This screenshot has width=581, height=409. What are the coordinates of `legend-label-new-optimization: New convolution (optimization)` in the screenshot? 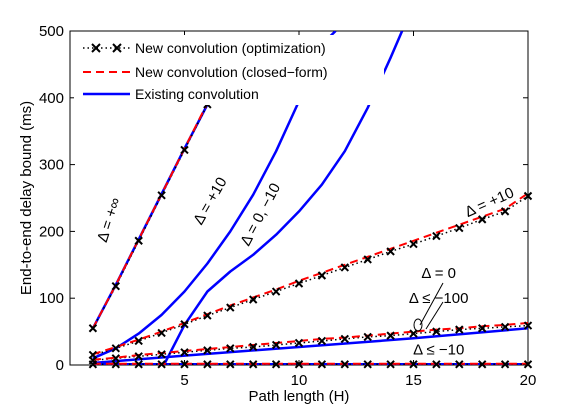 It's located at (230, 48).